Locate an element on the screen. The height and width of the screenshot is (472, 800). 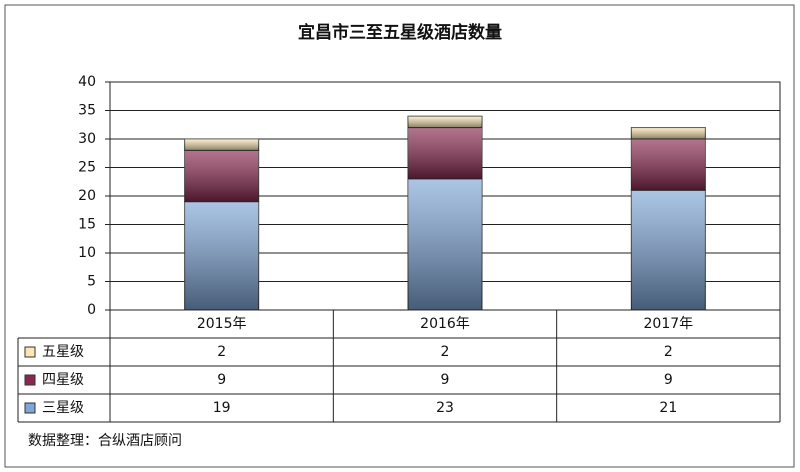
x-tick-label: 2017年 is located at coordinates (669, 324).